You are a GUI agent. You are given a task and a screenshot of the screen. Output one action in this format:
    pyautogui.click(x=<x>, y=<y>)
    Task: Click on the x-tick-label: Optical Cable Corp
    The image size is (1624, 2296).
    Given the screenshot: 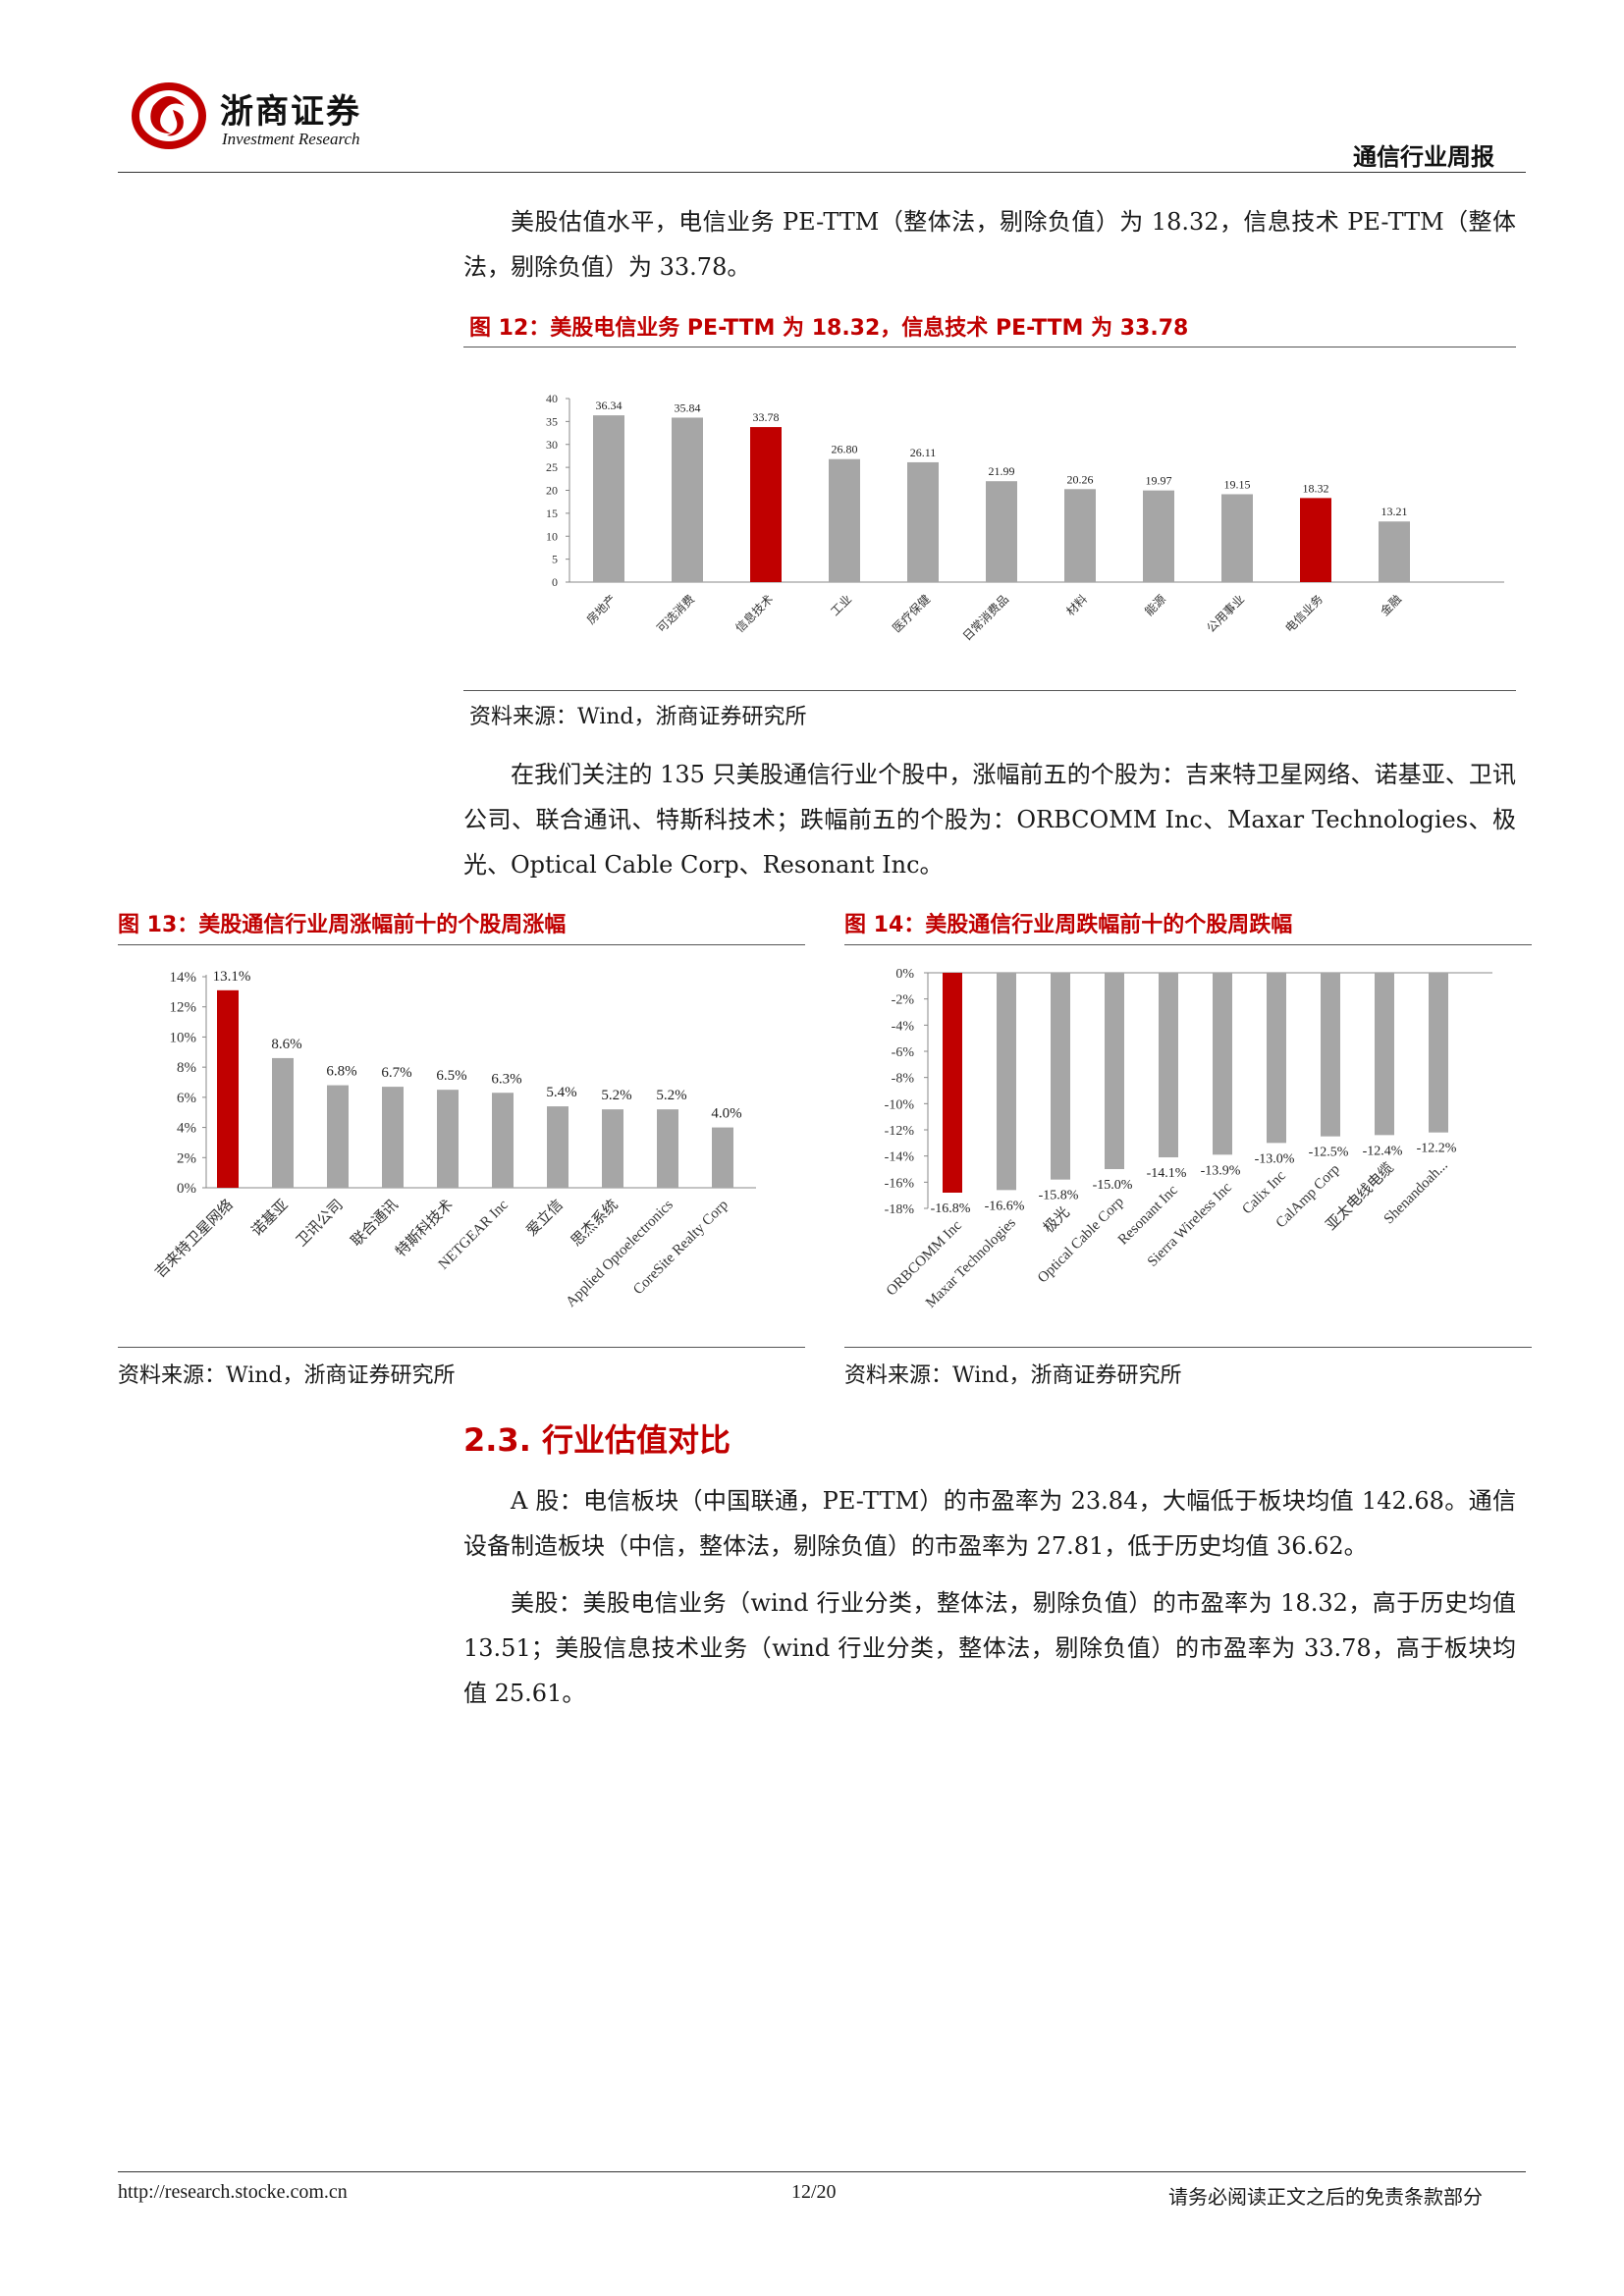 What is the action you would take?
    pyautogui.click(x=1081, y=1241)
    